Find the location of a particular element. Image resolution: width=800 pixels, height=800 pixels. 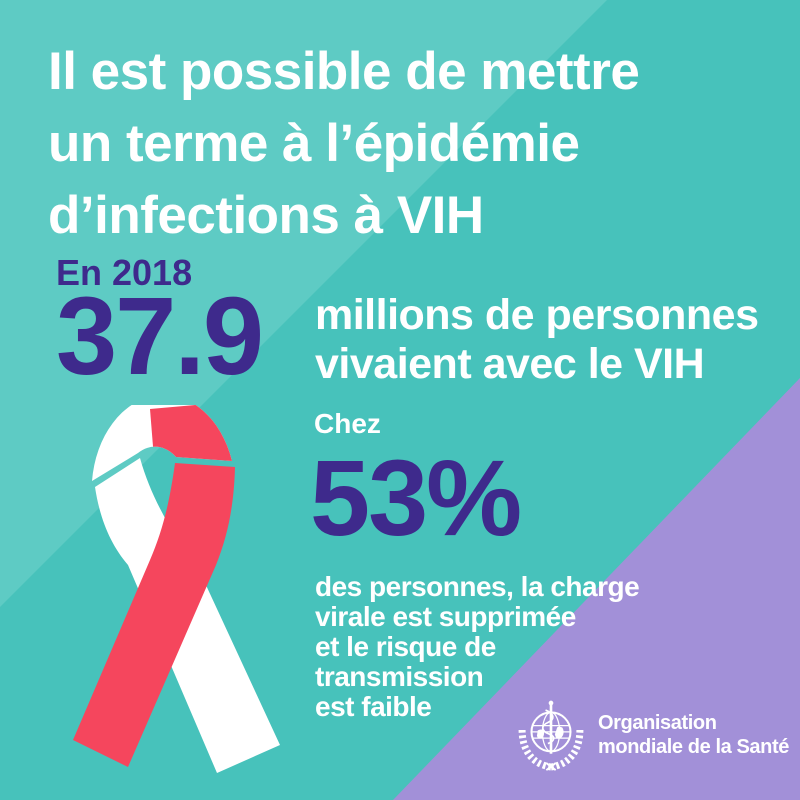

year-label: En 2018 is located at coordinates (124, 272).